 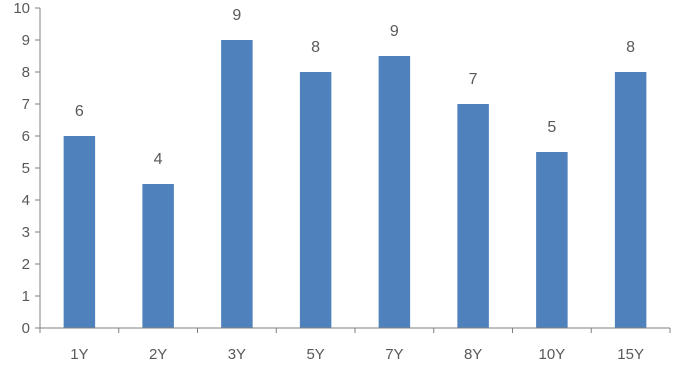 I want to click on y-tick-label: 7, so click(x=26, y=104).